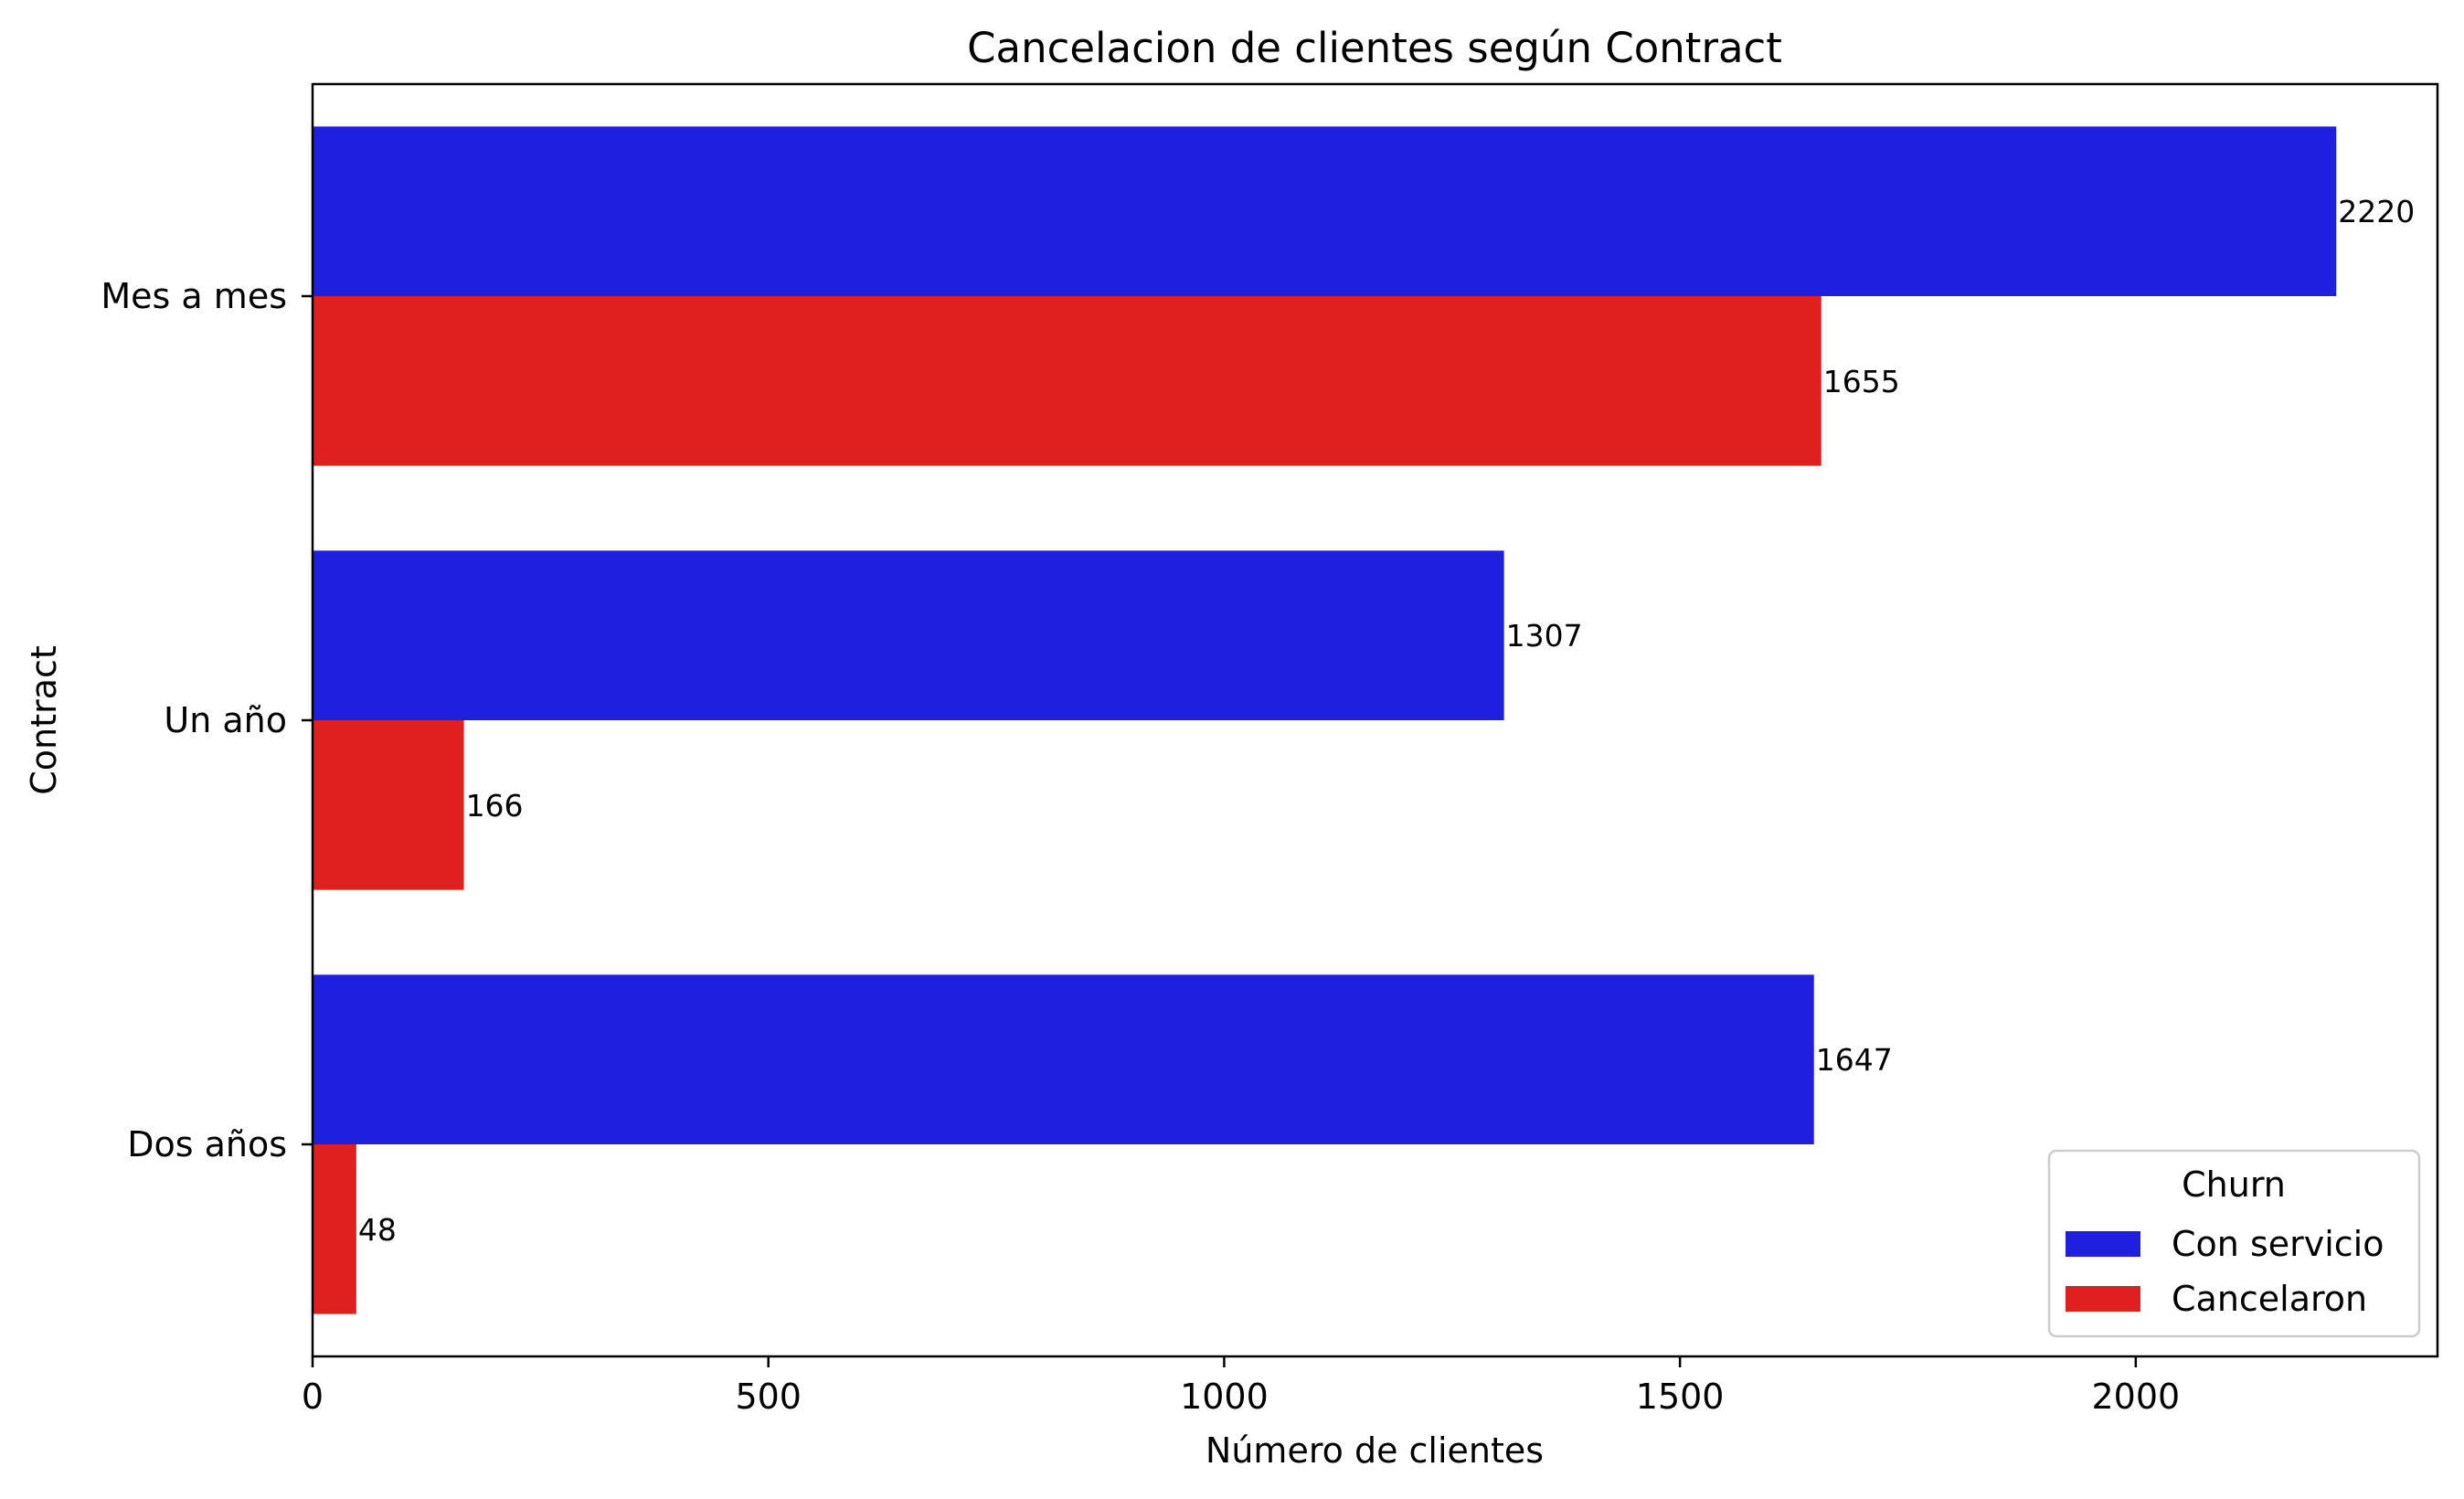  I want to click on y-tick-label-dos-anos: Dos años, so click(207, 1144).